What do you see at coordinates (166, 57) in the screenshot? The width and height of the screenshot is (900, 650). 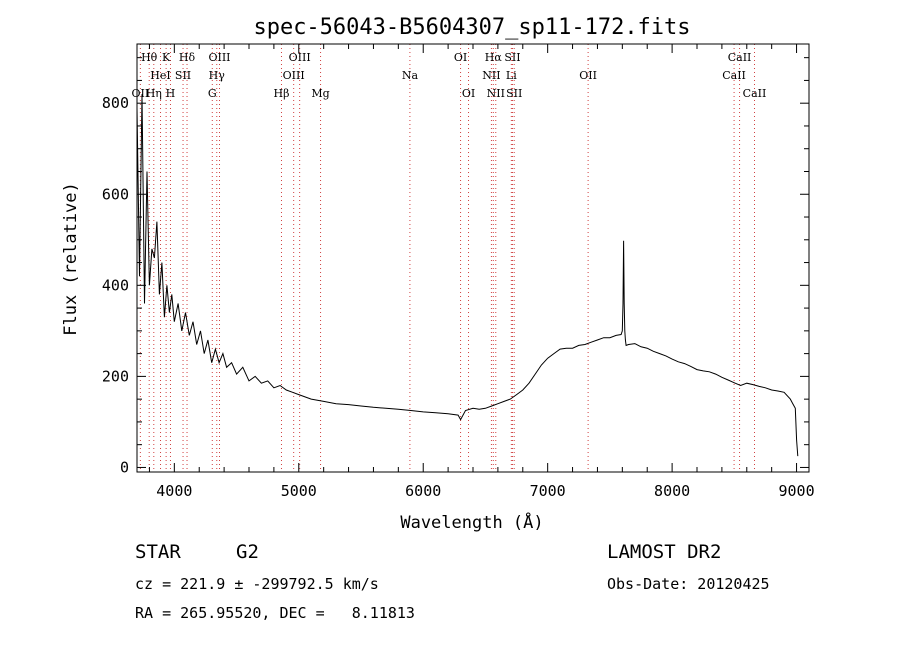 I see `line-label-1: K` at bounding box center [166, 57].